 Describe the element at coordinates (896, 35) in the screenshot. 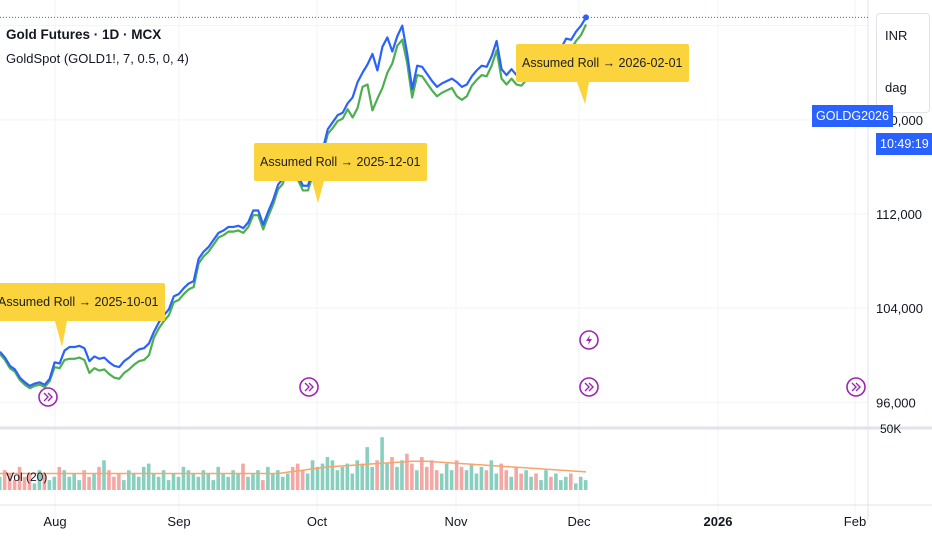

I see `currency-label: INR` at that location.